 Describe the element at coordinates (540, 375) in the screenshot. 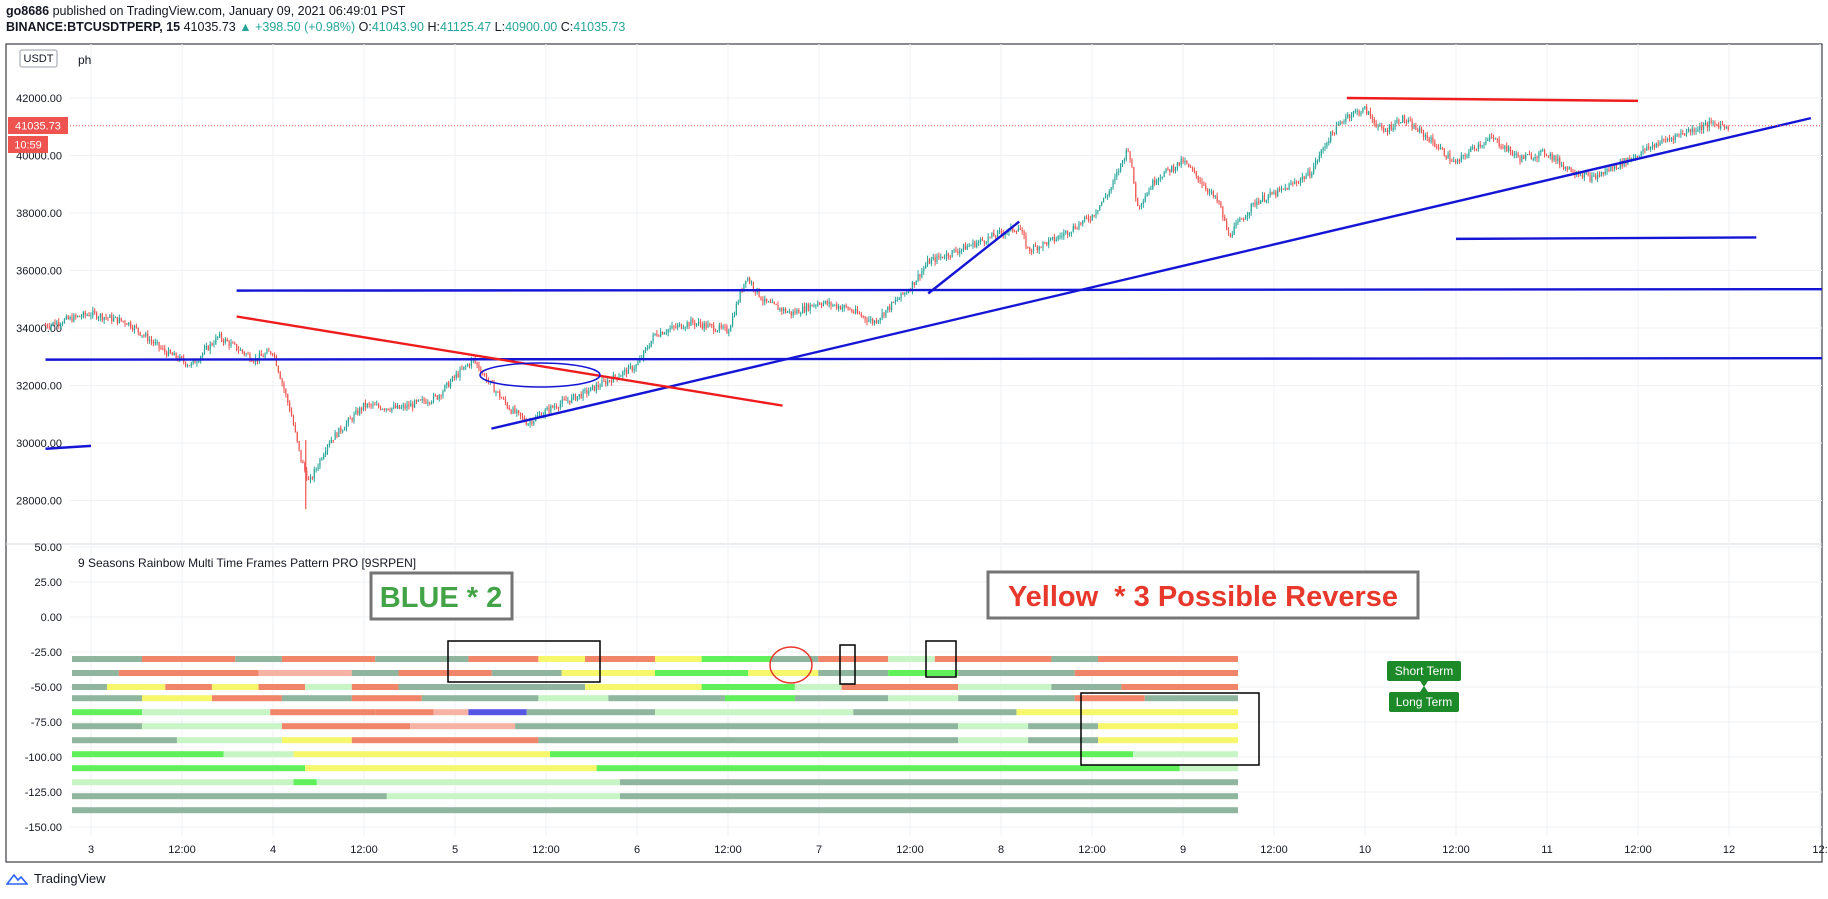

I see `breakout-ellipse` at that location.